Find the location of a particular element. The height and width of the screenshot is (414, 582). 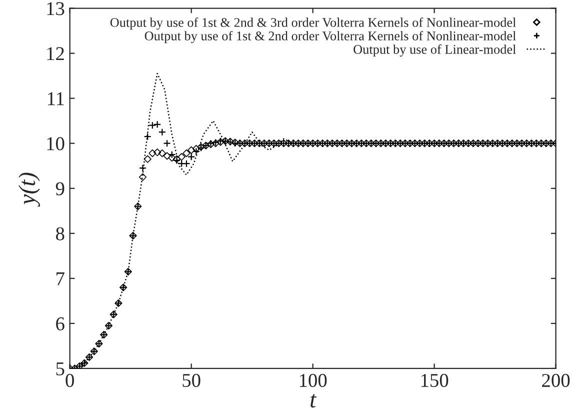

x-tick-label: 0 is located at coordinates (70, 381).